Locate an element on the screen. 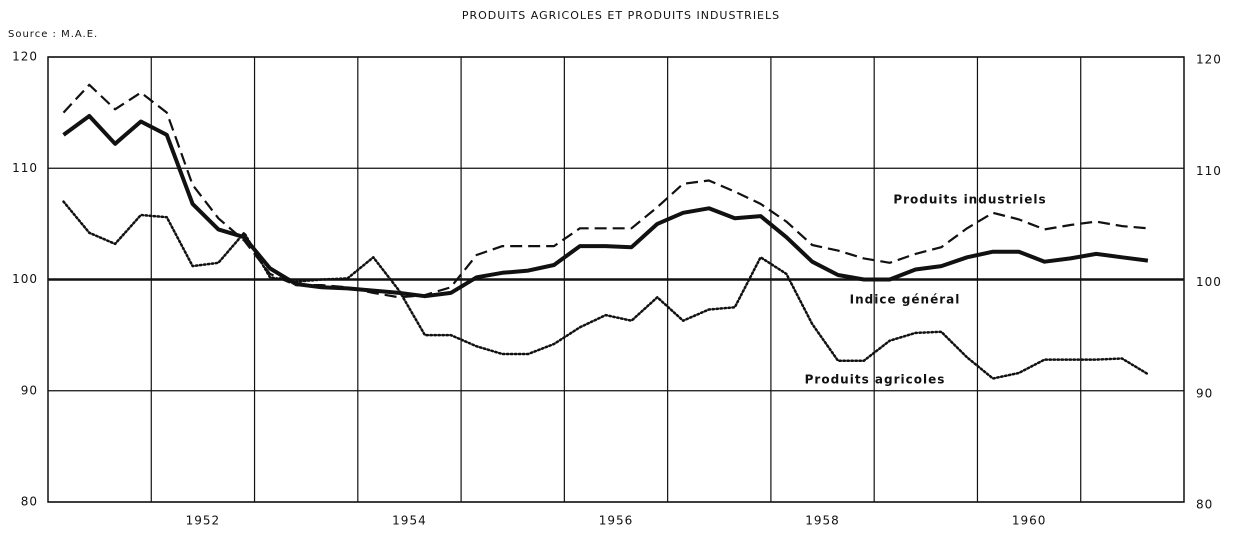  y-tick-label: 80 is located at coordinates (29, 502).